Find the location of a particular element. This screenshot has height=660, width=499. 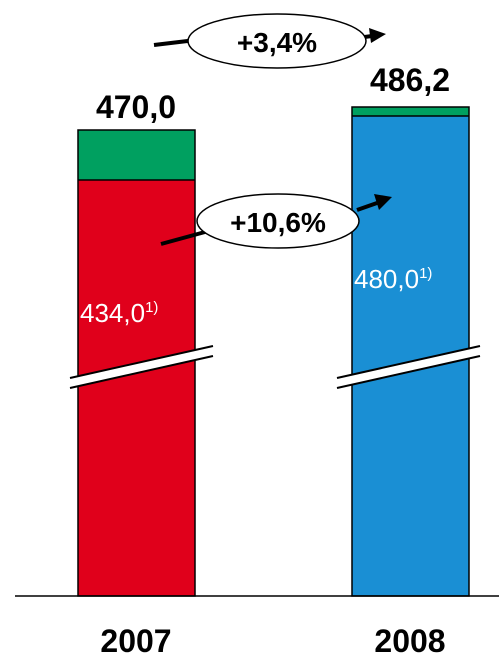

axis-break-2008-line-top is located at coordinates (408, 362).